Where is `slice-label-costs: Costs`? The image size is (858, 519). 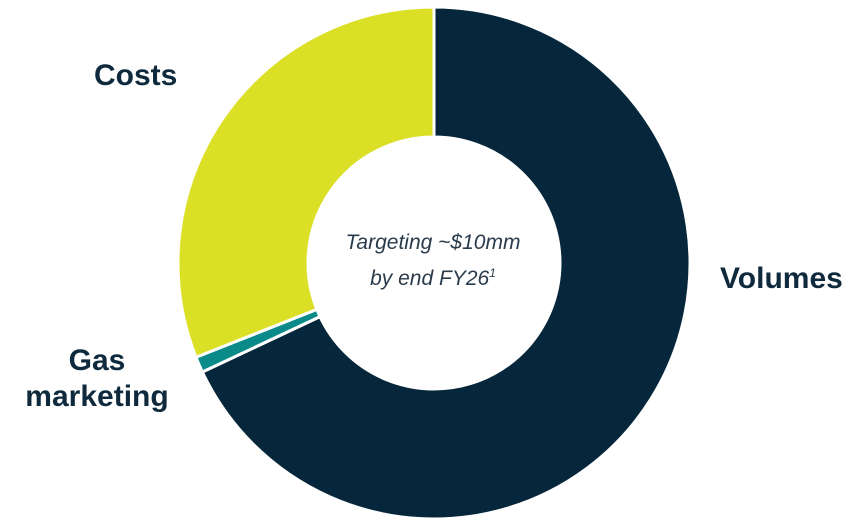 slice-label-costs: Costs is located at coordinates (136, 75).